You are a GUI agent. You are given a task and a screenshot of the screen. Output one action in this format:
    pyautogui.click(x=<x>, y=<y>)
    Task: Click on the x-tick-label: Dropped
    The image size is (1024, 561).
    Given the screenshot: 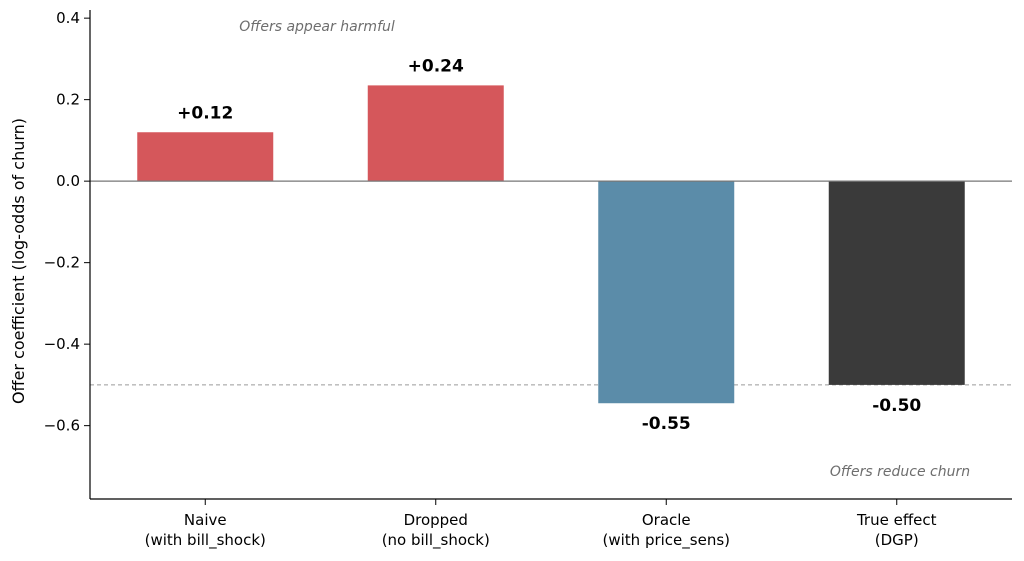 What is the action you would take?
    pyautogui.click(x=436, y=520)
    